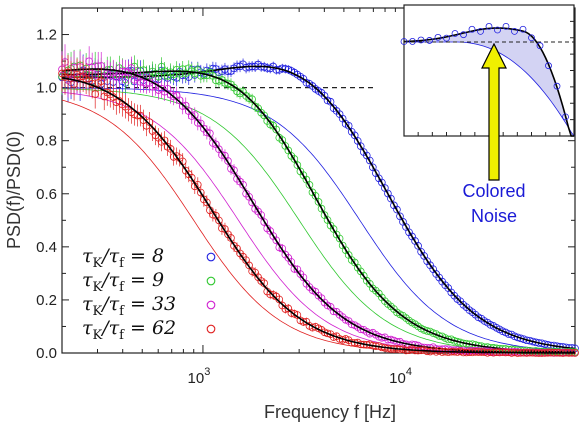 The height and width of the screenshot is (428, 581). Describe the element at coordinates (129, 306) in the screenshot. I see `legend-label: τK/τf = 33` at that location.